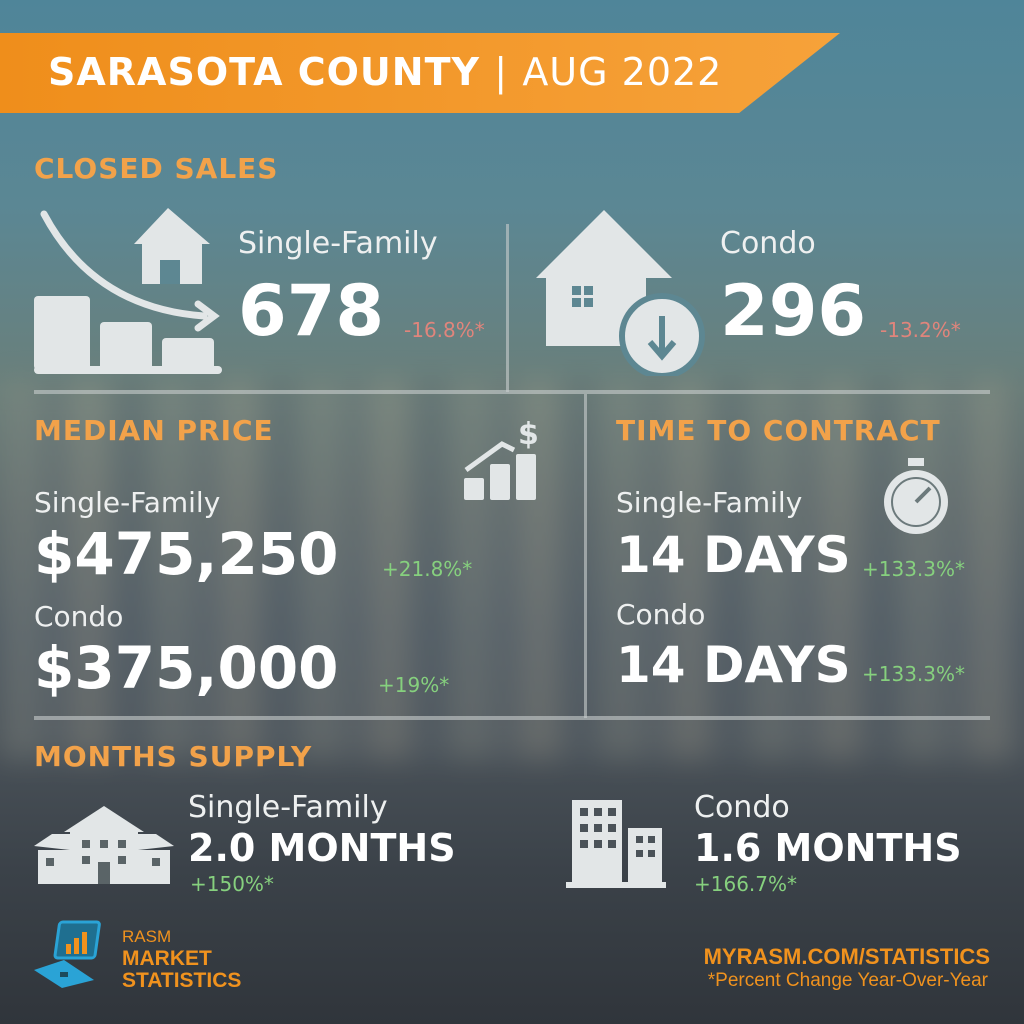 The height and width of the screenshot is (1024, 1024). I want to click on ttc-condo-label: Condo, so click(661, 614).